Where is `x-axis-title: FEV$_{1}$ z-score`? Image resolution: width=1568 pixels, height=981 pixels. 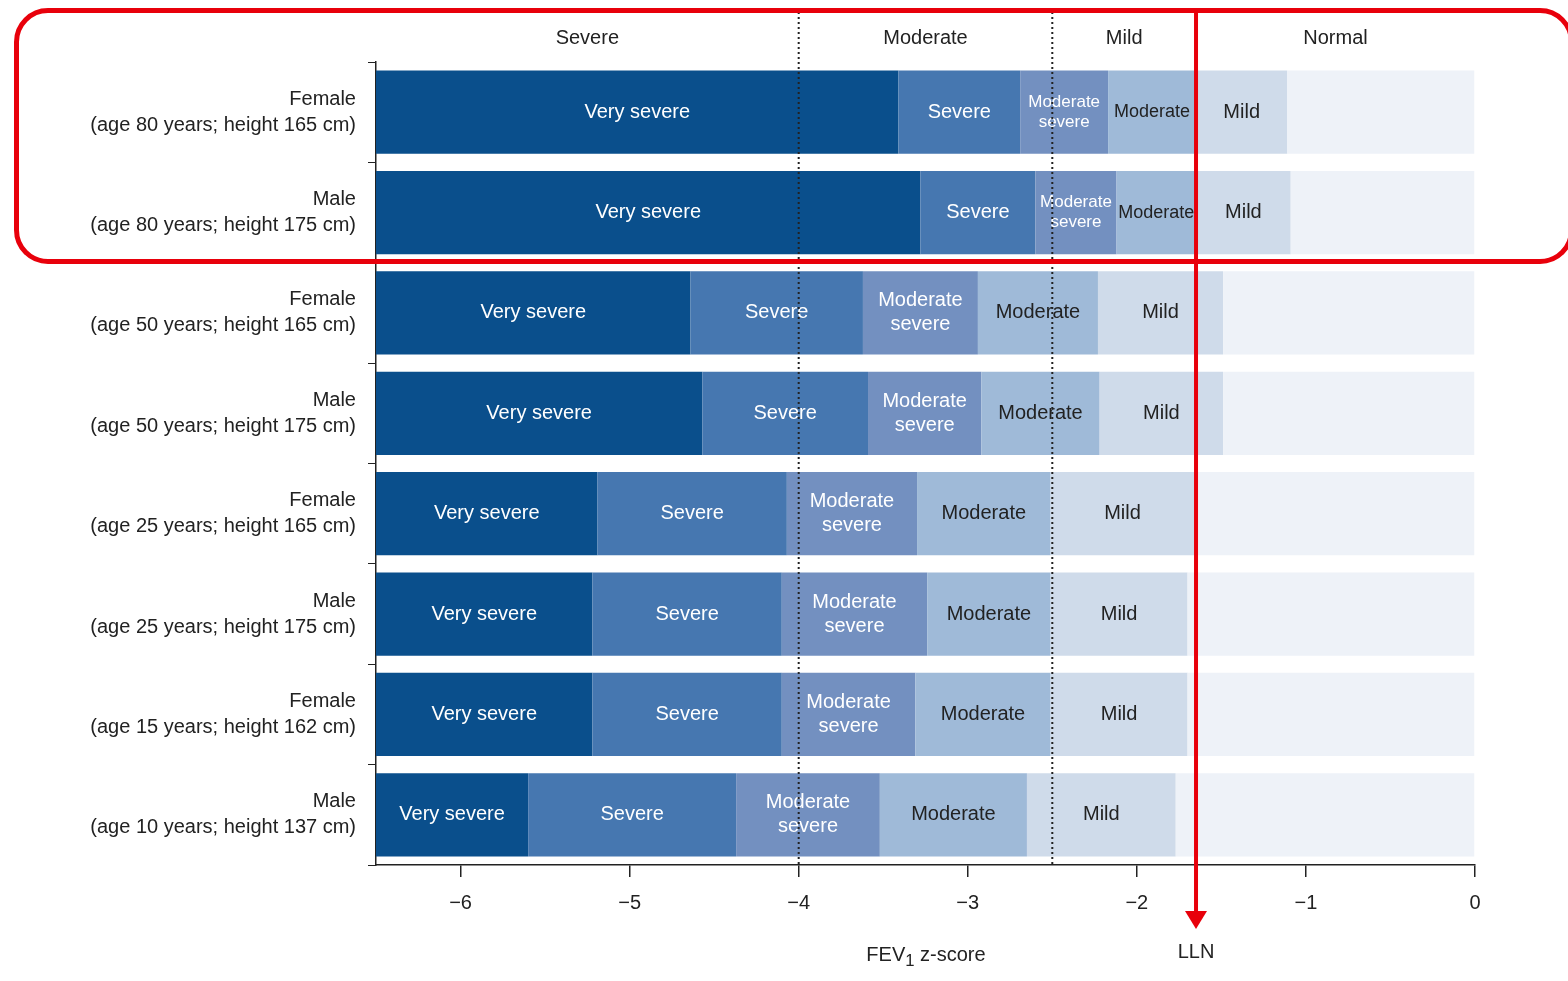 x-axis-title: FEV$_{1}$ z-score is located at coordinates (926, 956).